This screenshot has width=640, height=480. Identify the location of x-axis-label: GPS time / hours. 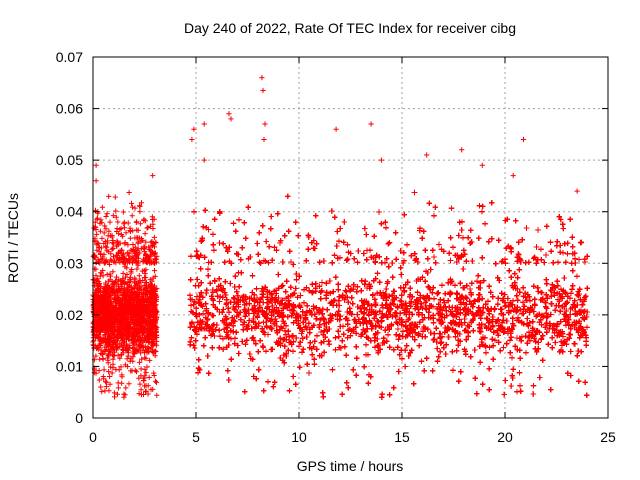
(350, 466).